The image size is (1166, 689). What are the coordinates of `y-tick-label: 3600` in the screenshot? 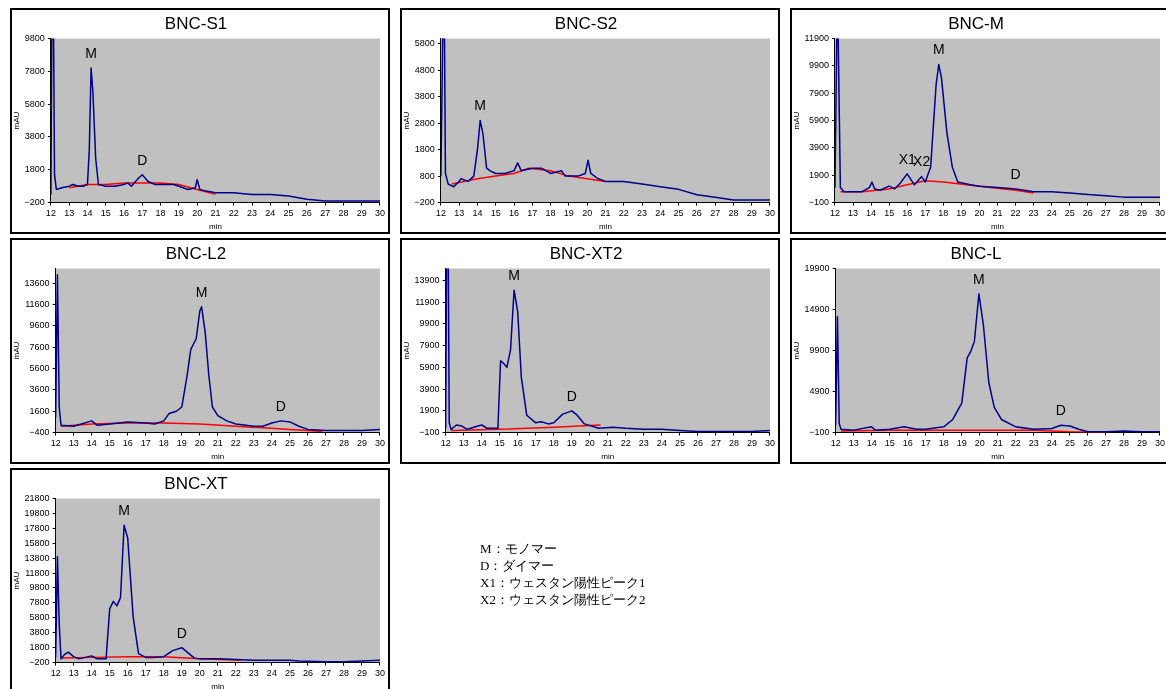 It's located at (39, 389).